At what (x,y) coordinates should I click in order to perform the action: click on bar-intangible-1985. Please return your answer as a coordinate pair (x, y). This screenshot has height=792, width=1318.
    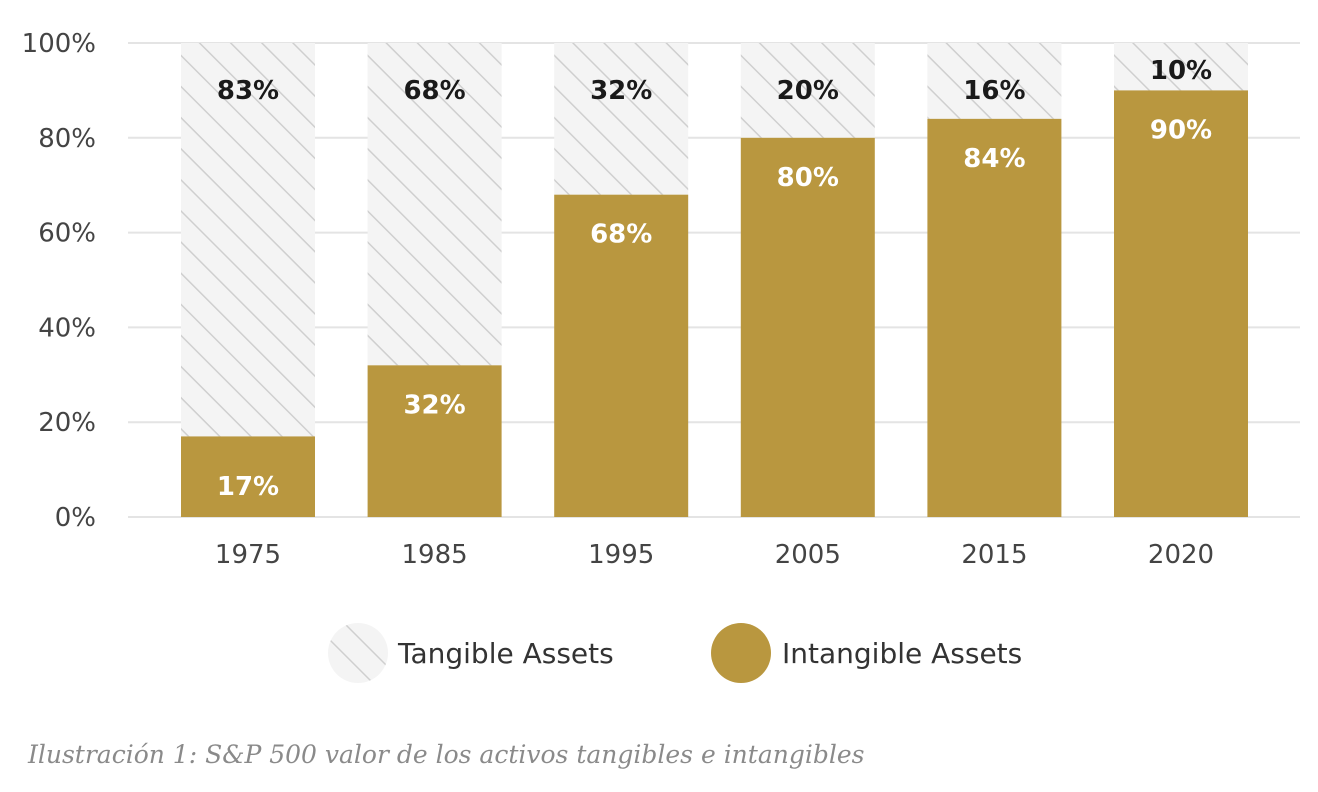
    Looking at the image, I should click on (434, 441).